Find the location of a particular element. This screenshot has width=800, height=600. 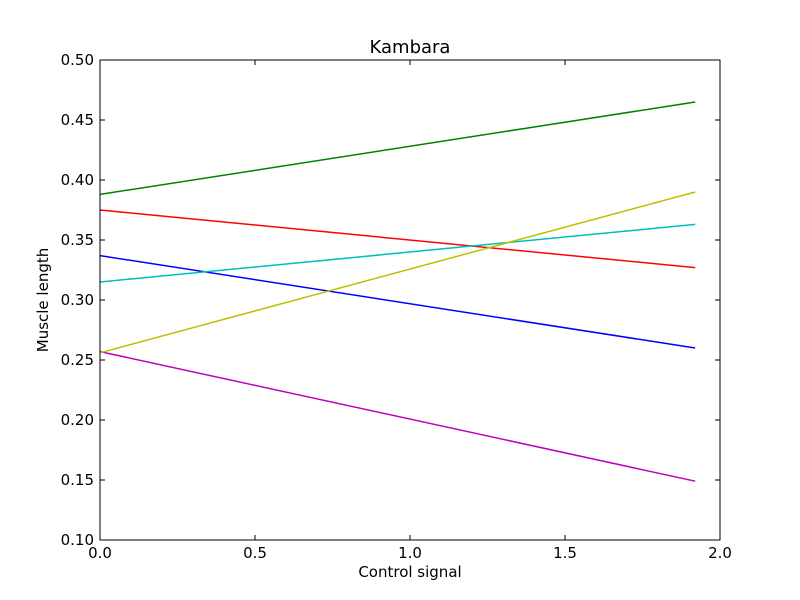

y-tick-label: 0.35 is located at coordinates (77, 240).